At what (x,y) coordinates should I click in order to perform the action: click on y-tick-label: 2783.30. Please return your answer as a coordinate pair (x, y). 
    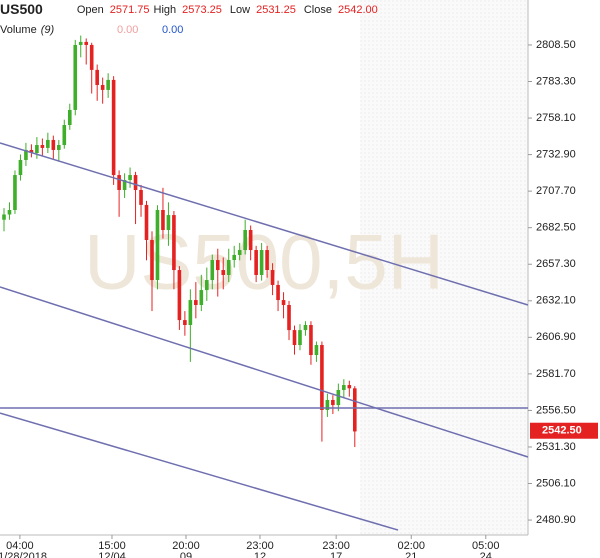
    Looking at the image, I should click on (556, 81).